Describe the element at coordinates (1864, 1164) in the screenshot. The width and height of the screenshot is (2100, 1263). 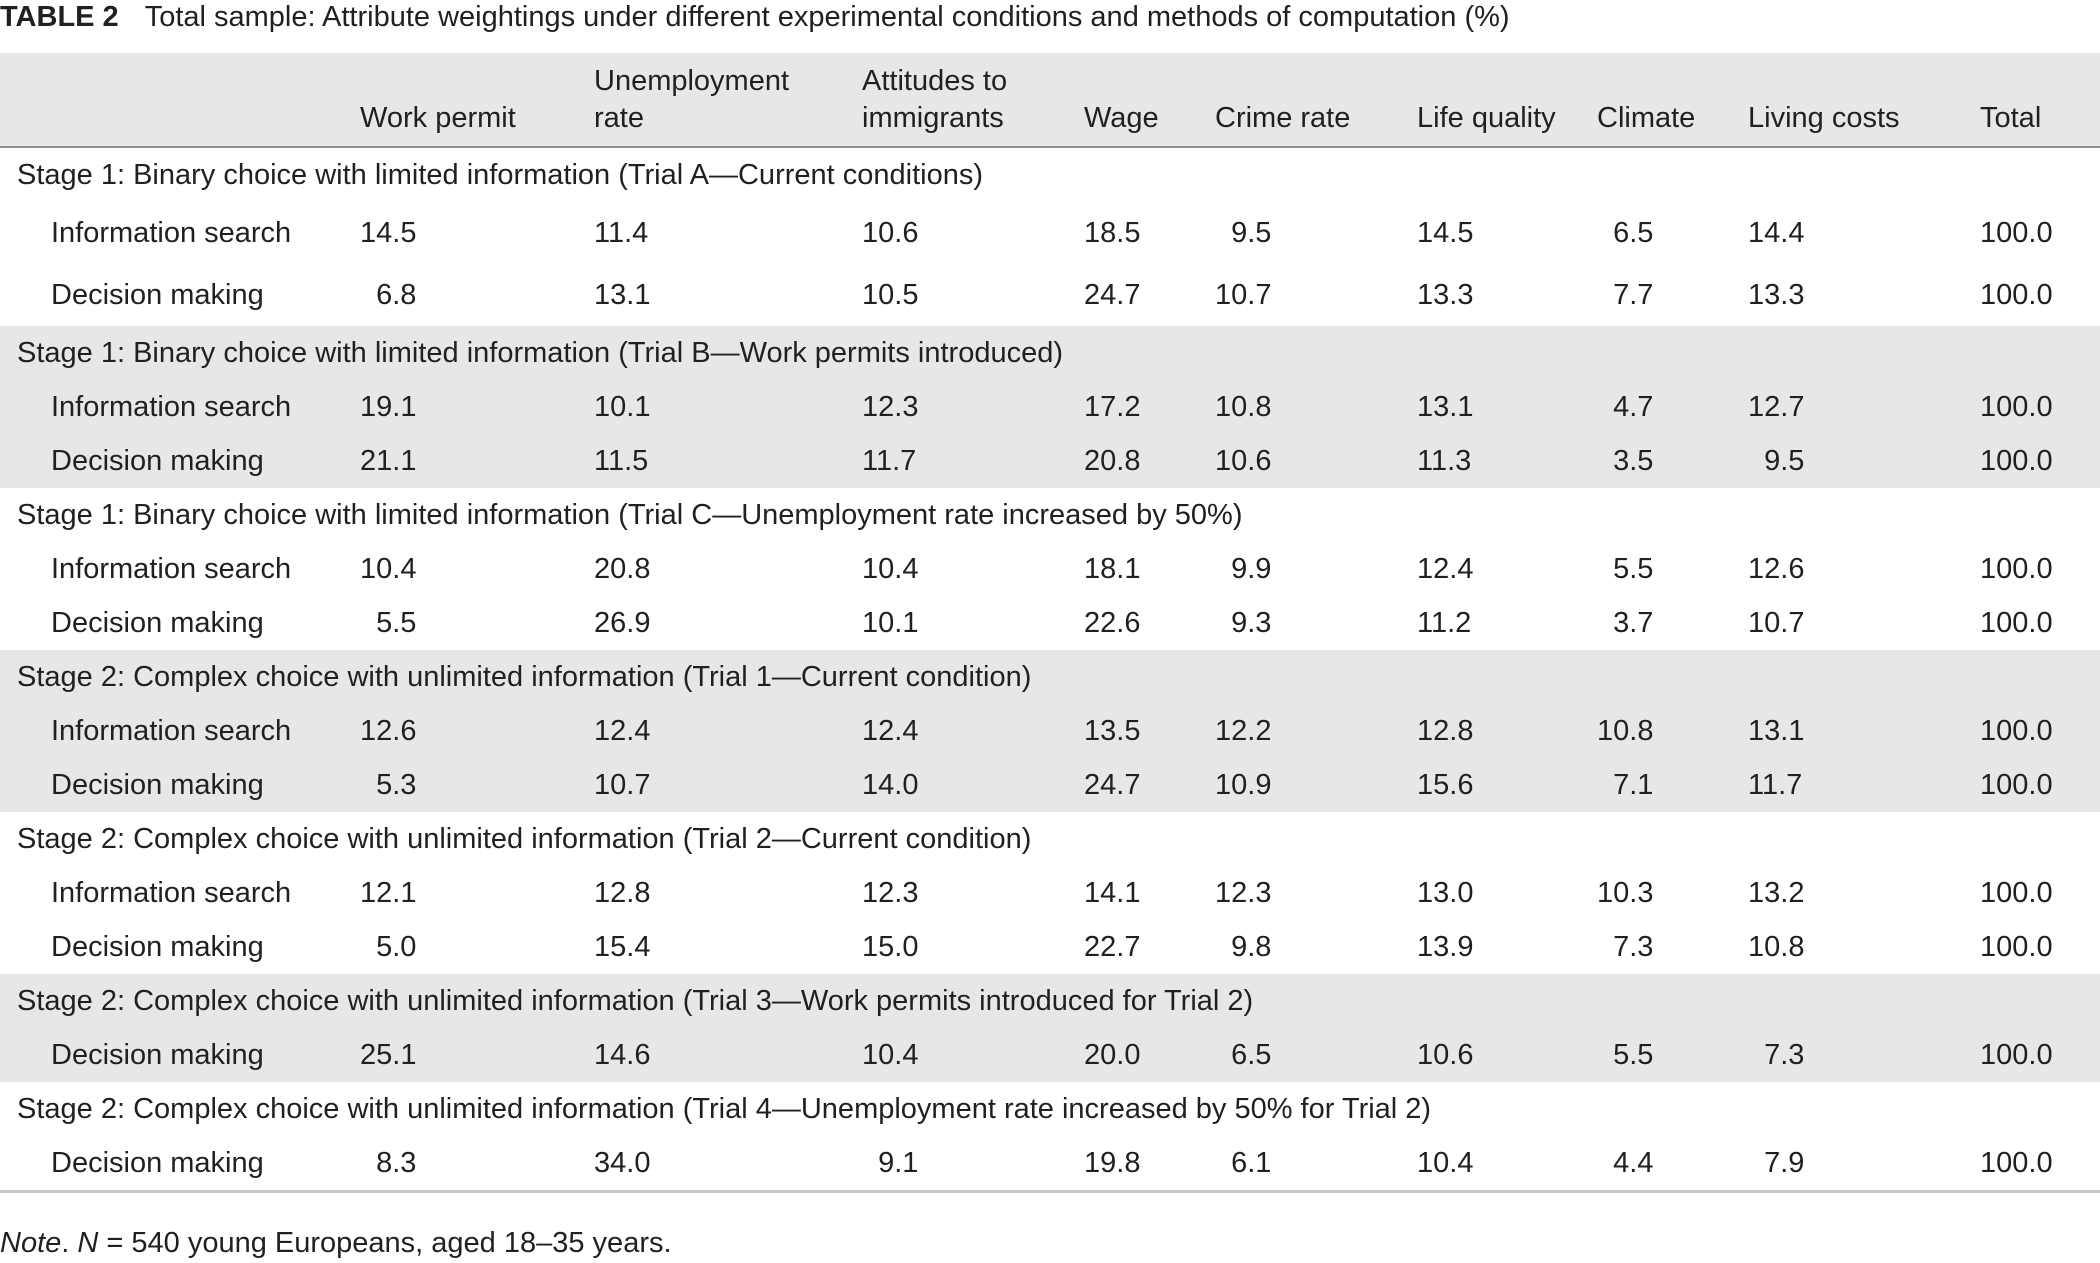
I see `table-cell: 7.9` at that location.